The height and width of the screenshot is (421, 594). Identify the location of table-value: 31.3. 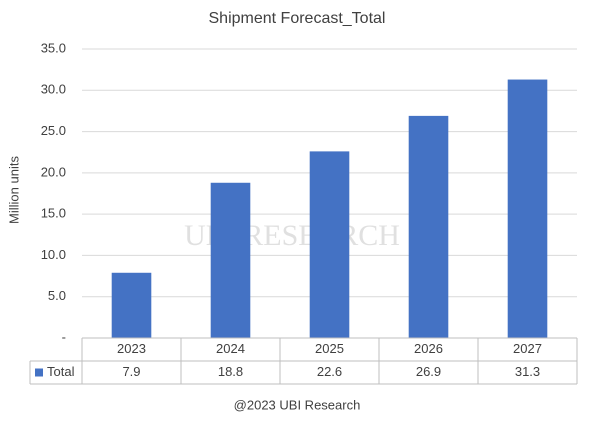
(527, 371).